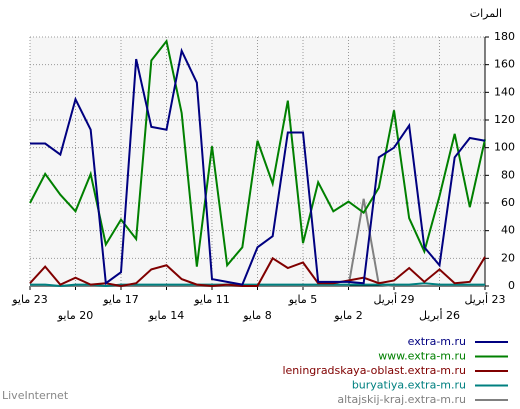 The width and height of the screenshot is (520, 409). What do you see at coordinates (374, 370) in the screenshot?
I see `legend-label: leningradskaya-oblast.extra-m.ru` at bounding box center [374, 370].